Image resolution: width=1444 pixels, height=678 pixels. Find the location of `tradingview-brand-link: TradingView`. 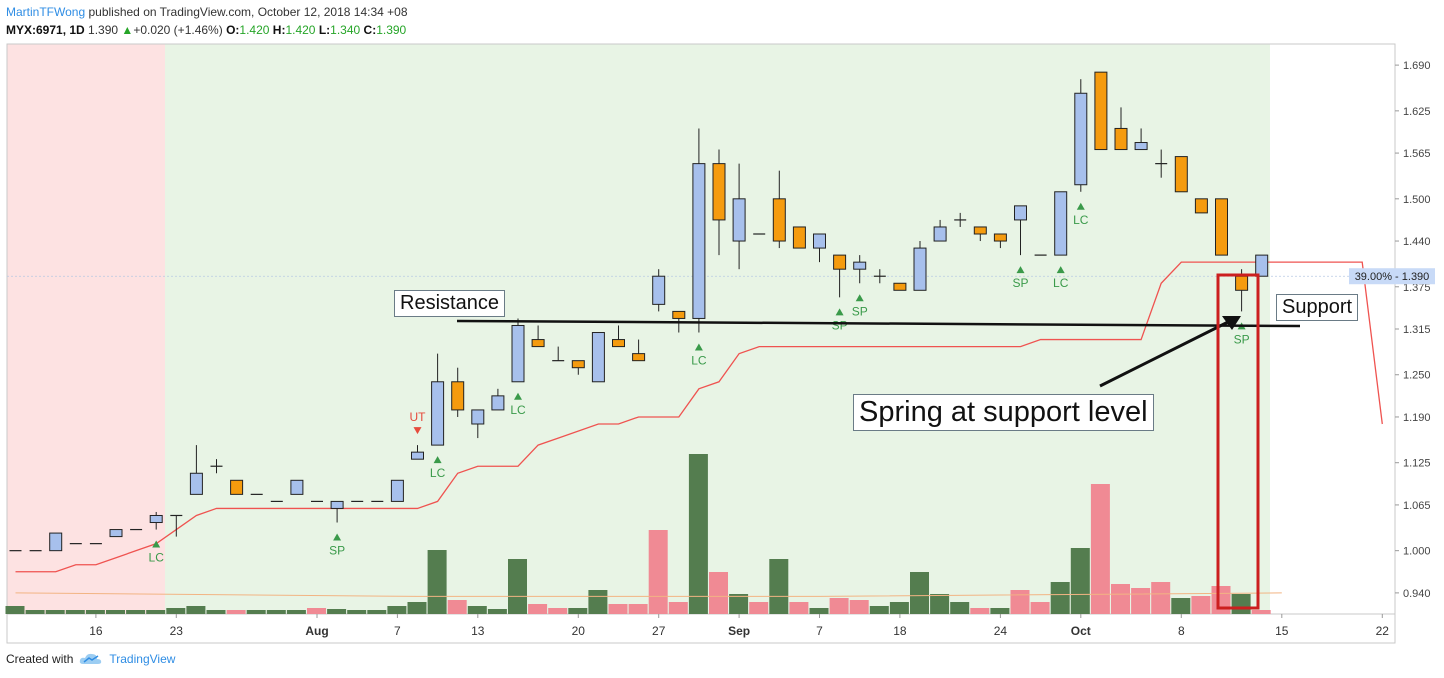

tradingview-brand-link: TradingView is located at coordinates (142, 659).